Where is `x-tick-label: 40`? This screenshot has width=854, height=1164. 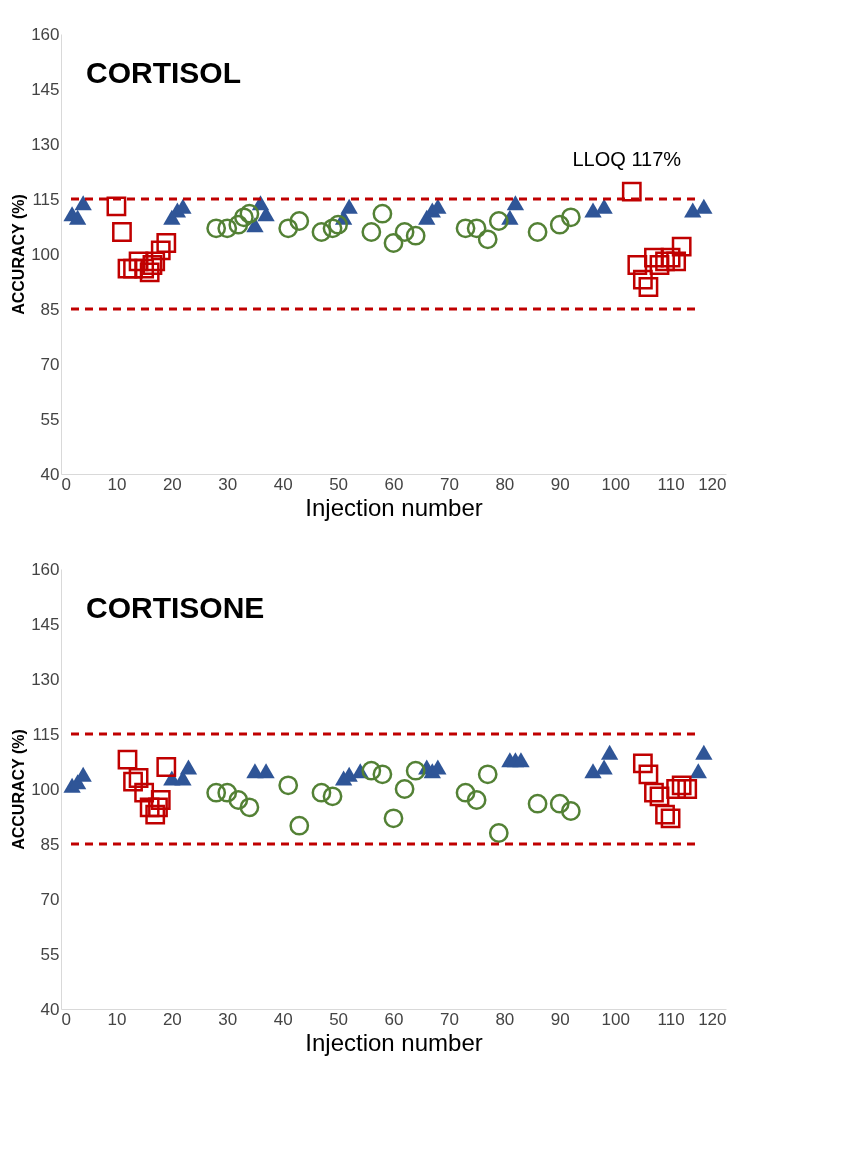 x-tick-label: 40 is located at coordinates (283, 1019).